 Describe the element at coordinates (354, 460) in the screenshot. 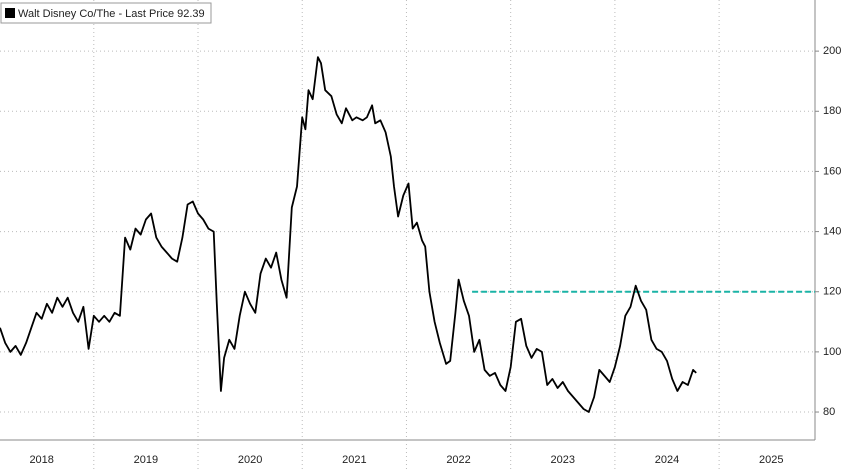

I see `x-tick-label: 2021` at that location.